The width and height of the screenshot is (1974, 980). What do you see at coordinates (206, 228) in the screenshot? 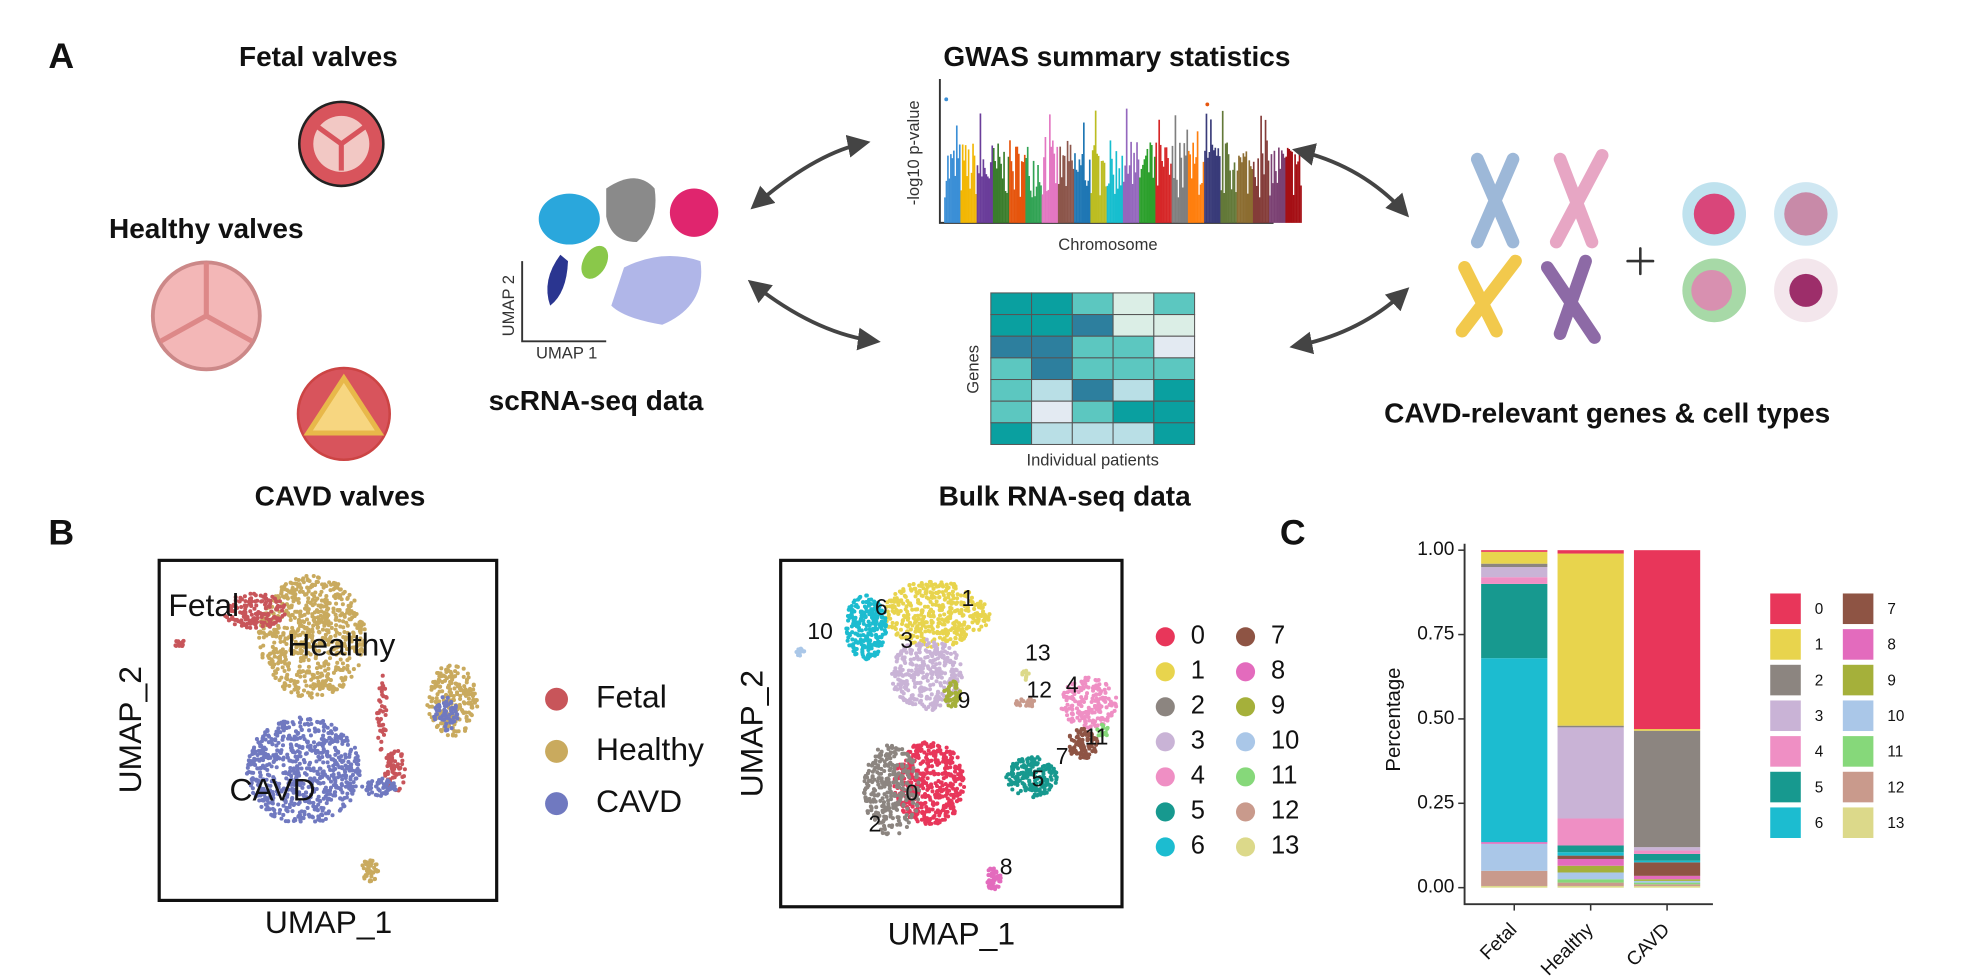
I see `valve-title: Healthy valves` at bounding box center [206, 228].